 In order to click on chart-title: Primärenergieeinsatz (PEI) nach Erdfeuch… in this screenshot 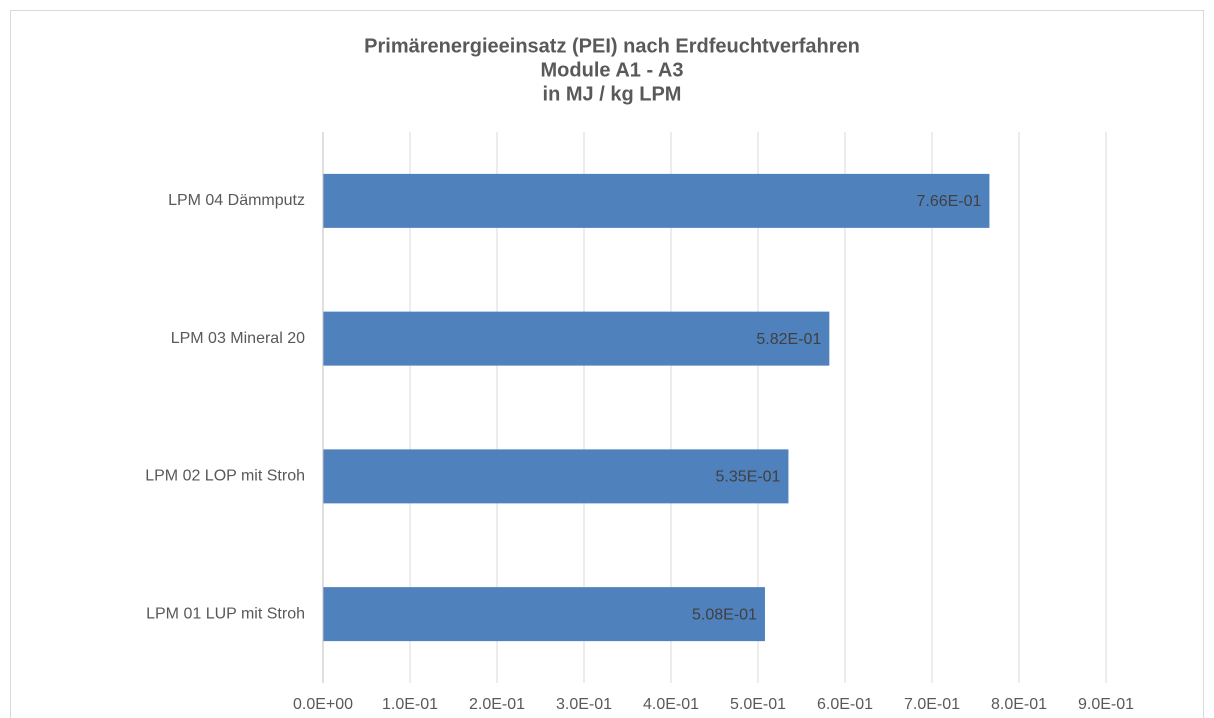, I will do `click(612, 46)`.